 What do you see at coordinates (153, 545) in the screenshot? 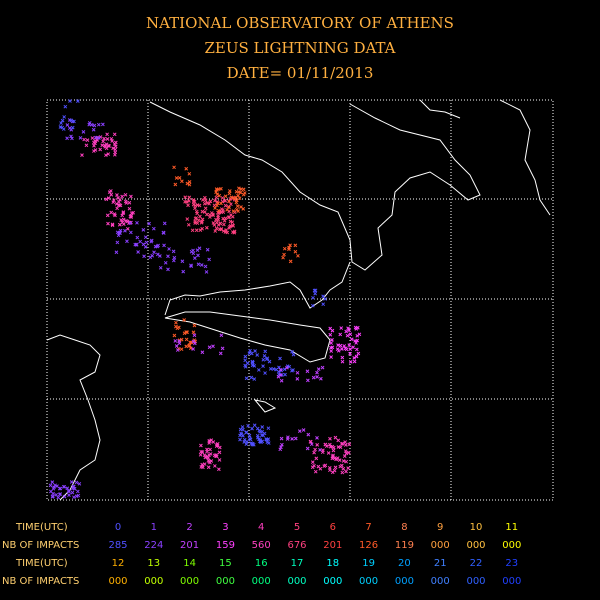
I see `impact-count: 224` at bounding box center [153, 545].